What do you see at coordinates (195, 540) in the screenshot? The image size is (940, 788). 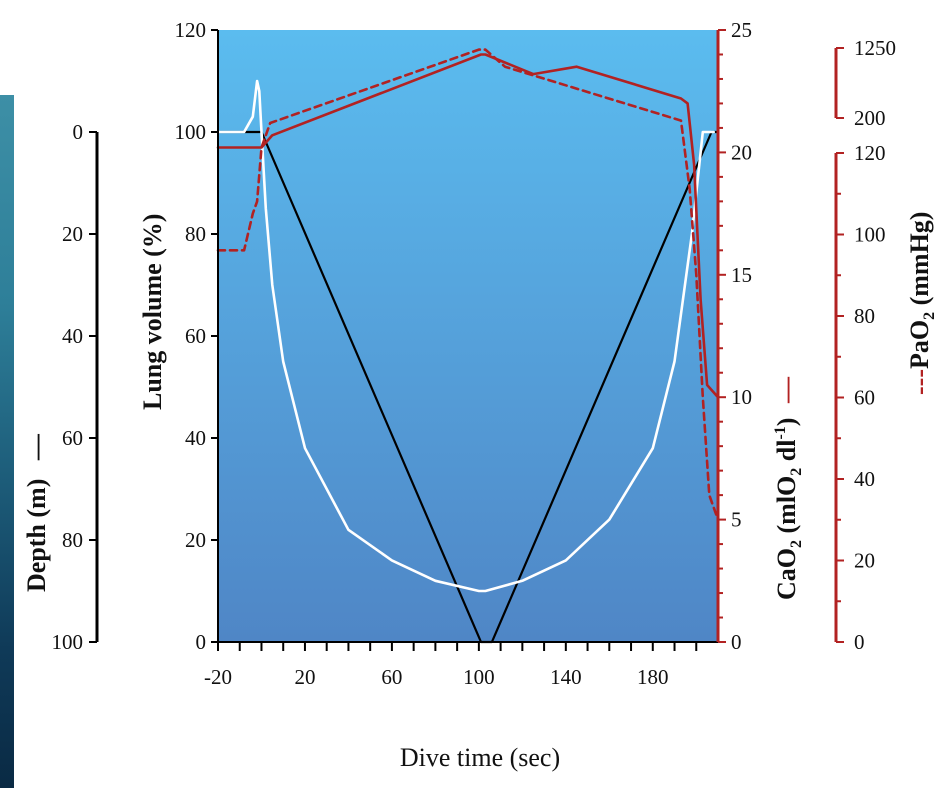 I see `lung-volume-tick-label: 20` at bounding box center [195, 540].